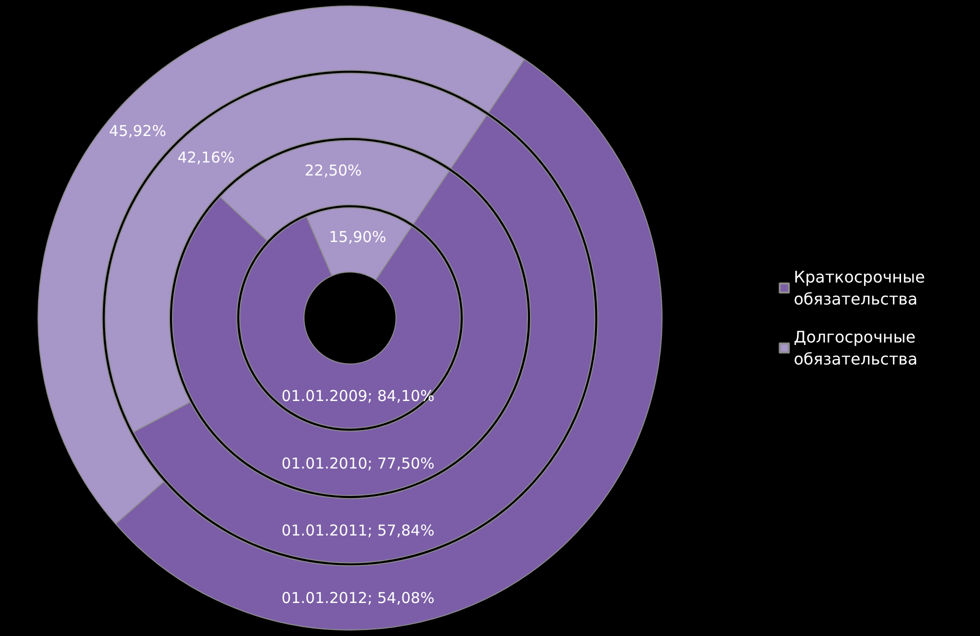  Describe the element at coordinates (357, 237) in the screenshot. I see `data-label: 15,90%` at that location.